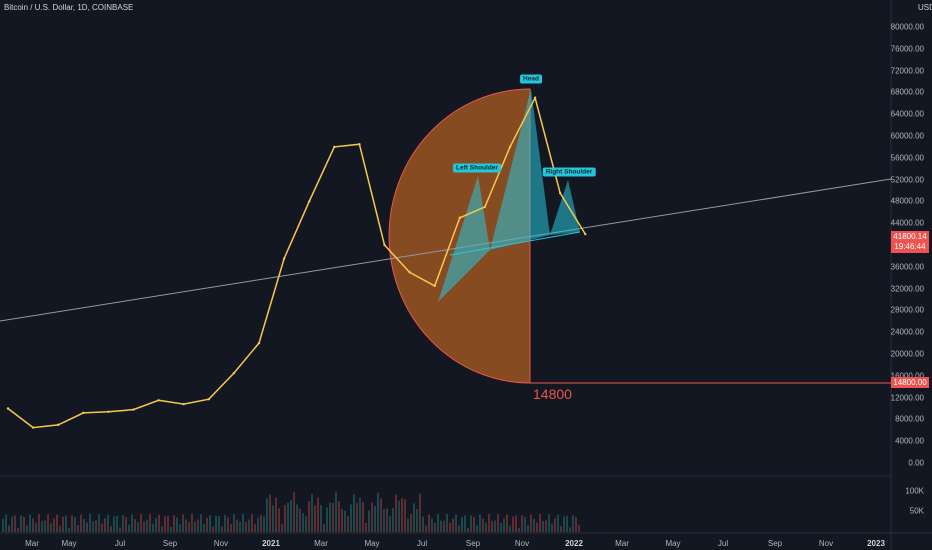 The height and width of the screenshot is (550, 932). Describe the element at coordinates (531, 79) in the screenshot. I see `head-label: Head` at that location.